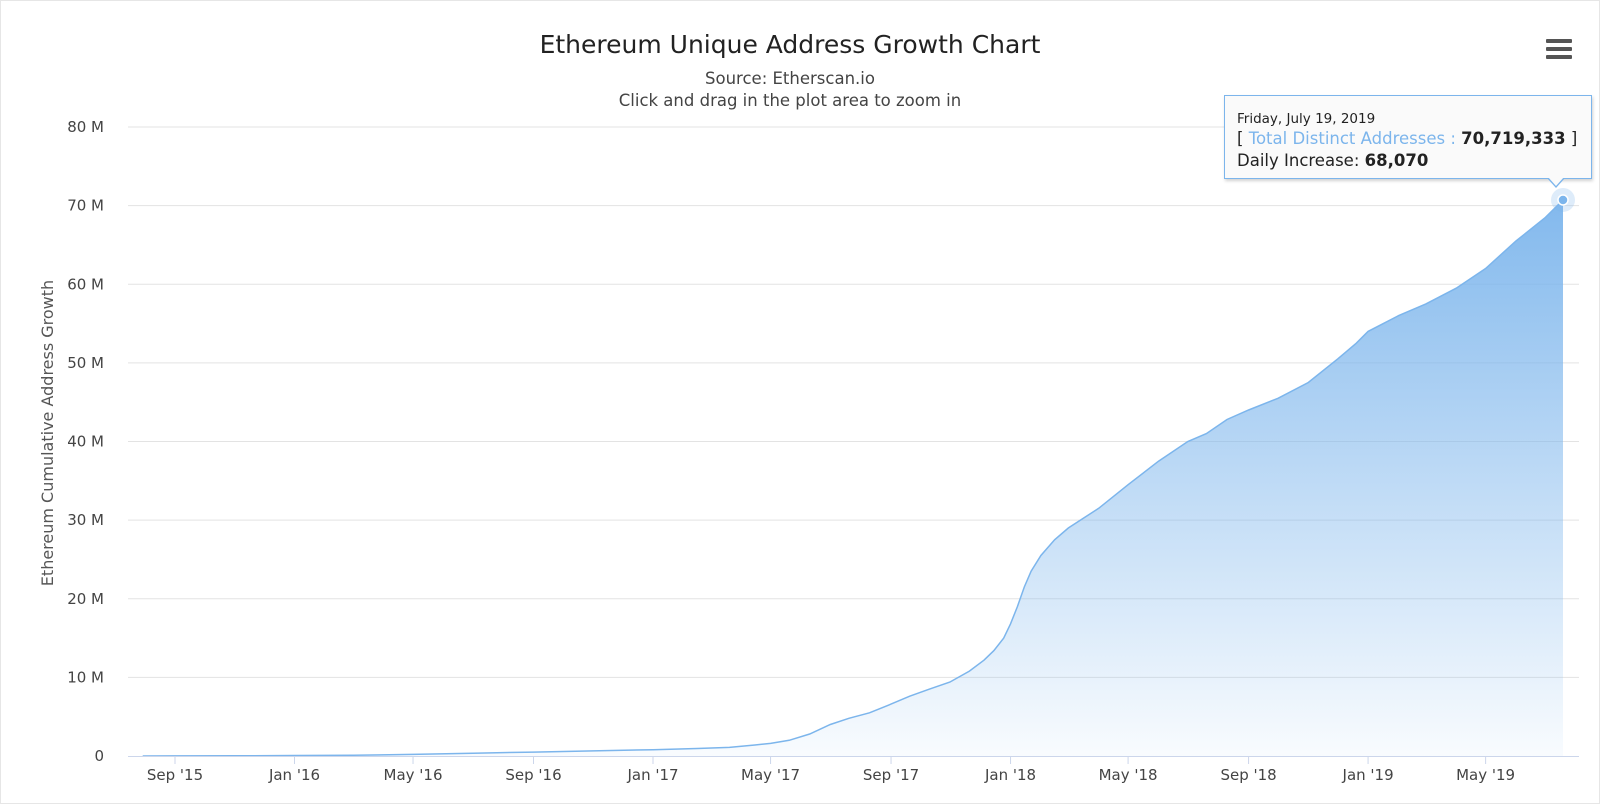 This screenshot has height=804, width=1600. Describe the element at coordinates (1574, 138) in the screenshot. I see `tooltip-close-bracket: ]` at that location.